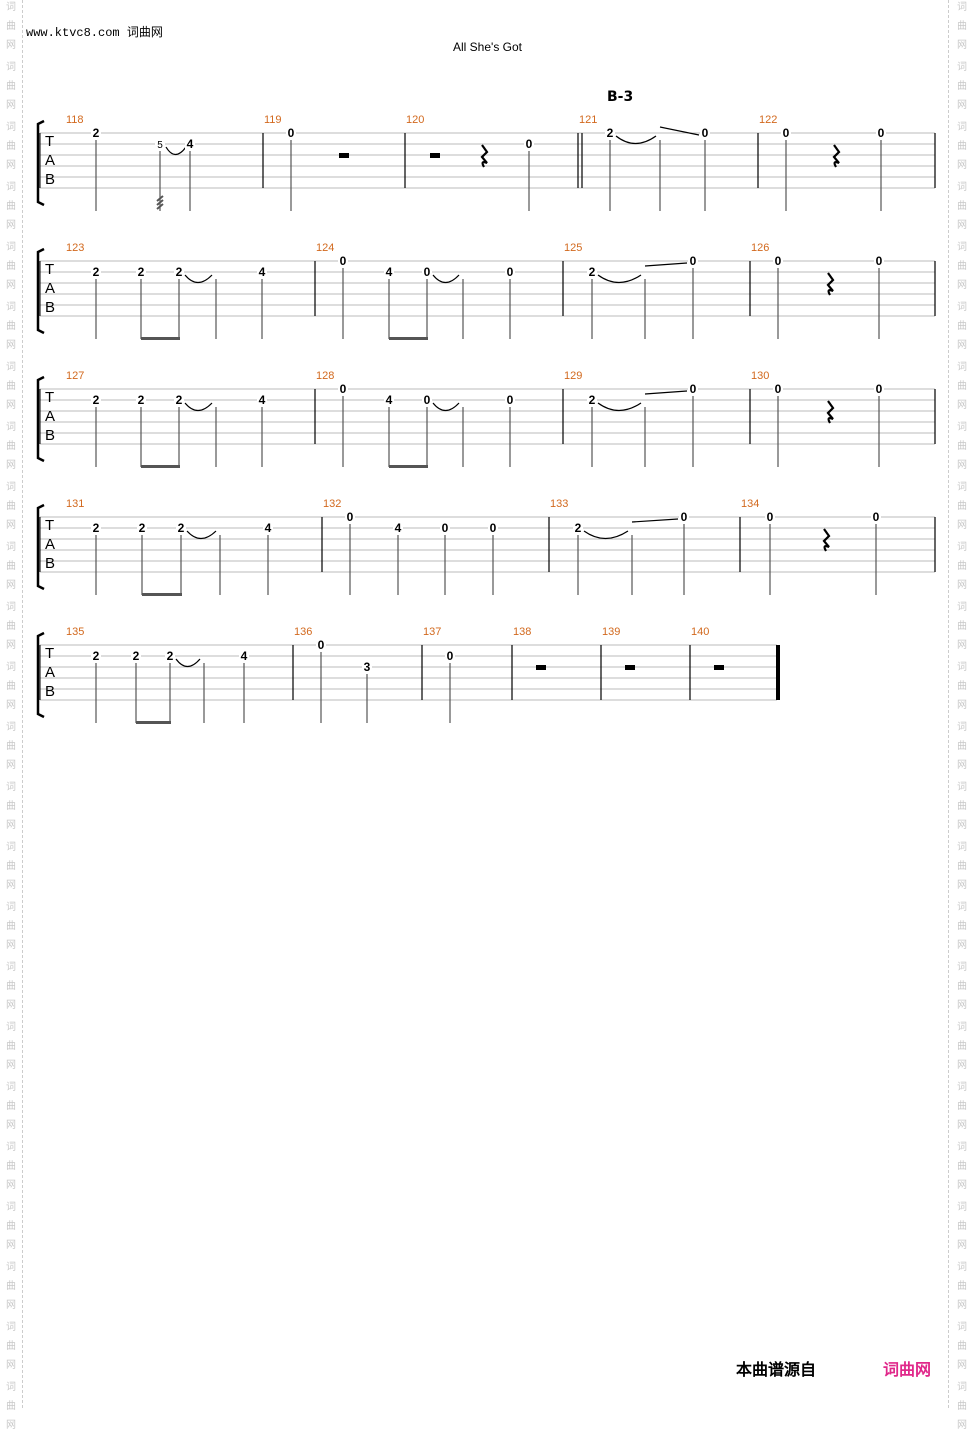 The width and height of the screenshot is (975, 1435). I want to click on measure-number: 133, so click(559, 504).